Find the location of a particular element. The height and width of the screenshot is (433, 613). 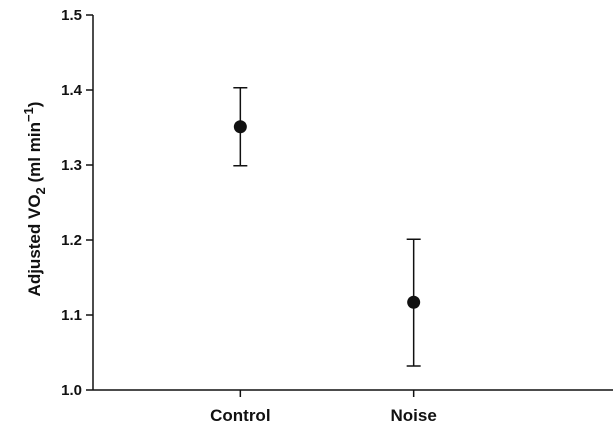

ylabel-prefix: Adjusted VO is located at coordinates (34, 245).